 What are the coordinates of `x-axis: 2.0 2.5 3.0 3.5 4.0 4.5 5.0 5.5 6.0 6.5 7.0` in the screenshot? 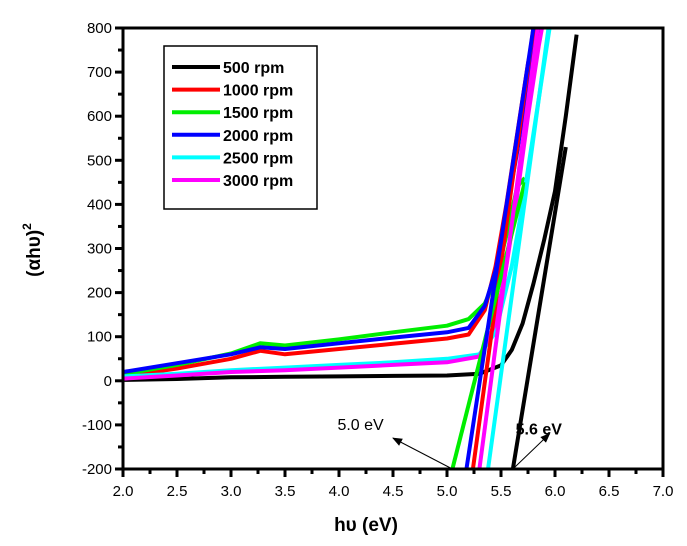 It's located at (393, 484).